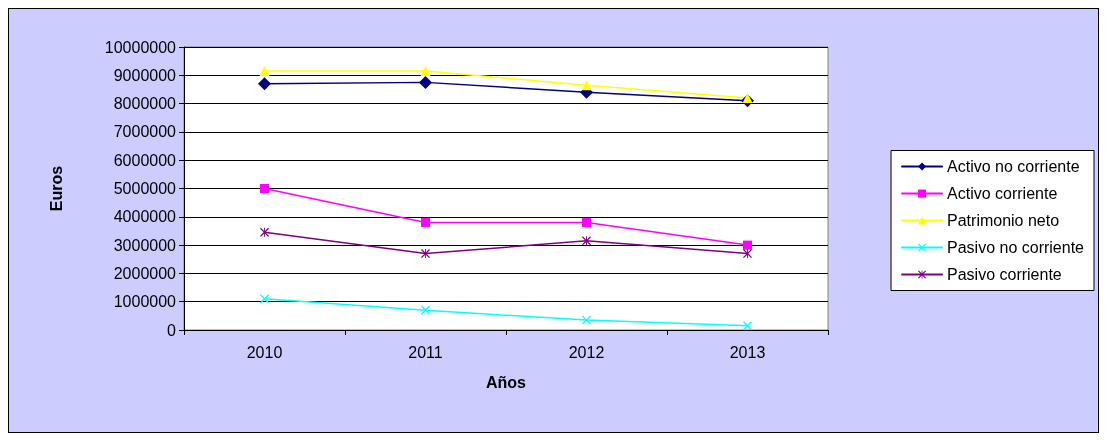 The image size is (1107, 441). What do you see at coordinates (56, 188) in the screenshot?
I see `y-axis-title: Euros` at bounding box center [56, 188].